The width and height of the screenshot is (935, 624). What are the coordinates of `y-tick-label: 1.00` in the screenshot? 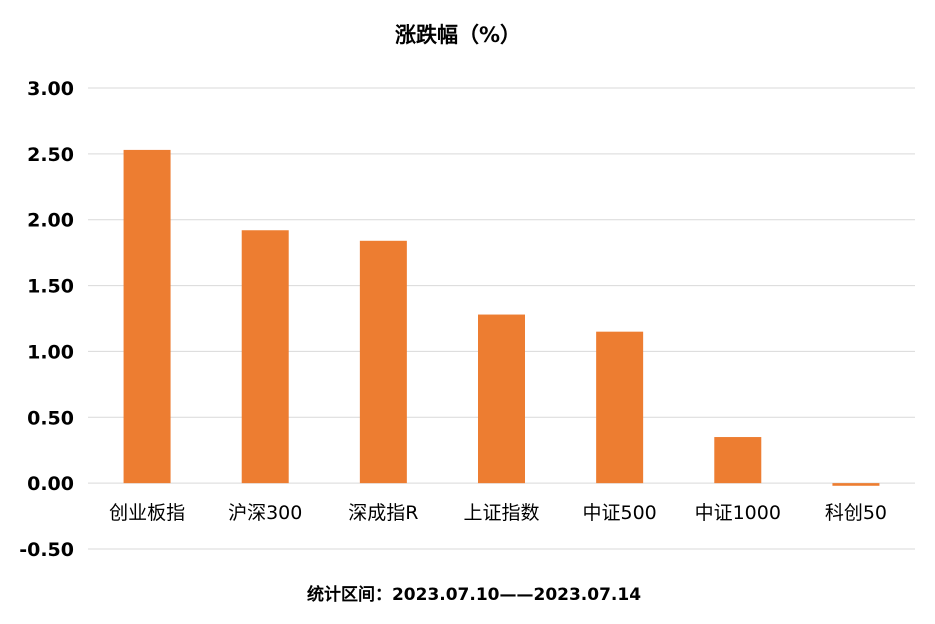 It's located at (50, 352).